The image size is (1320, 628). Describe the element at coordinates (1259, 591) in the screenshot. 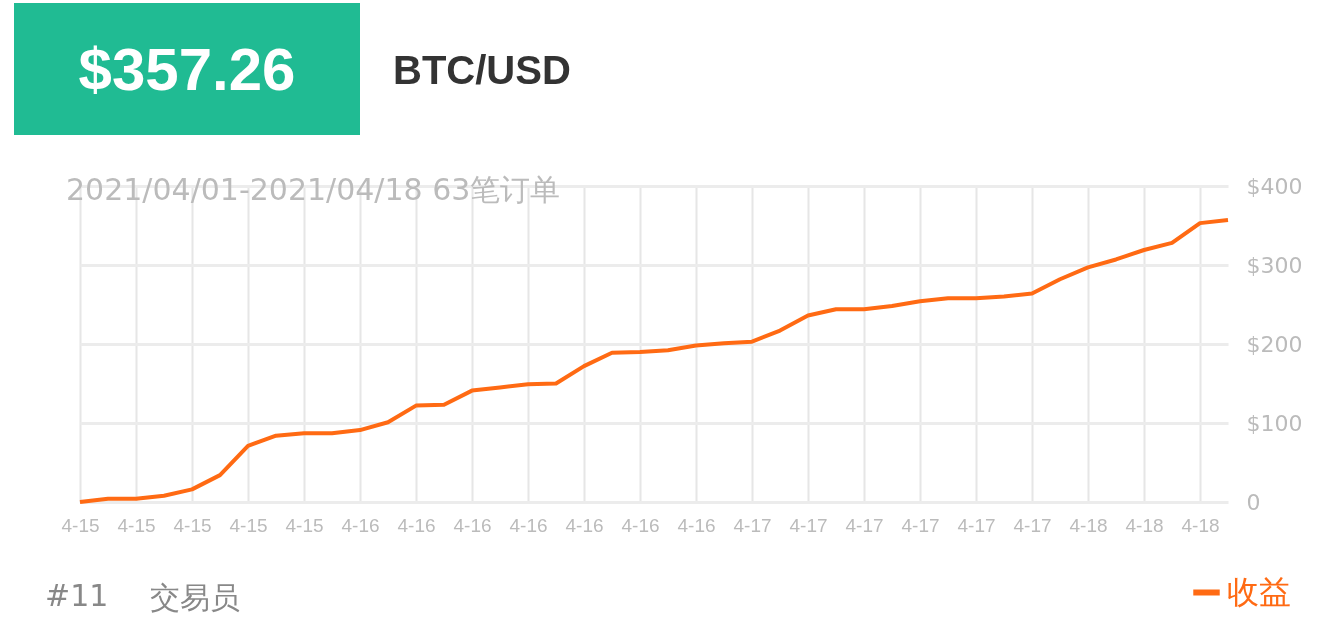

I see `legend-label: 收益` at that location.